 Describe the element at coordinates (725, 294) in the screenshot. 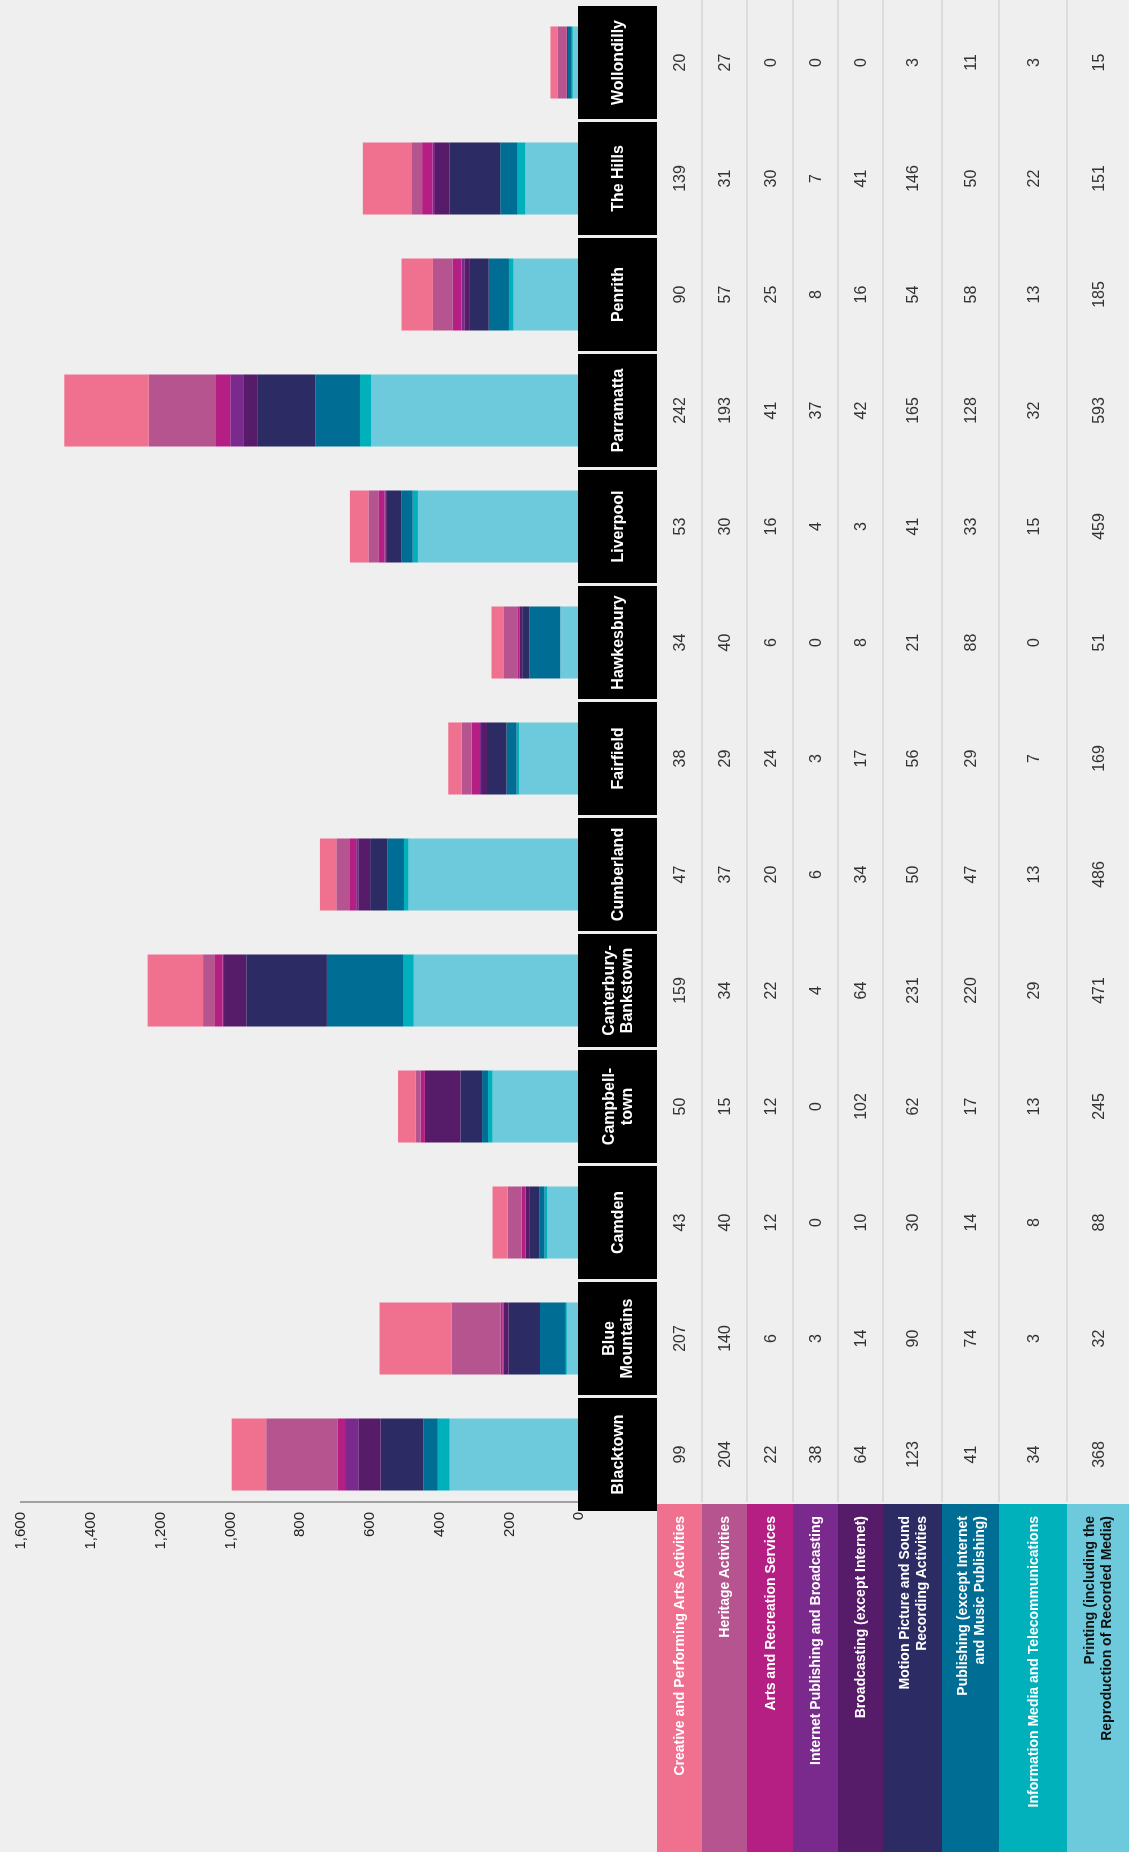

I see `data-label: 57` at that location.